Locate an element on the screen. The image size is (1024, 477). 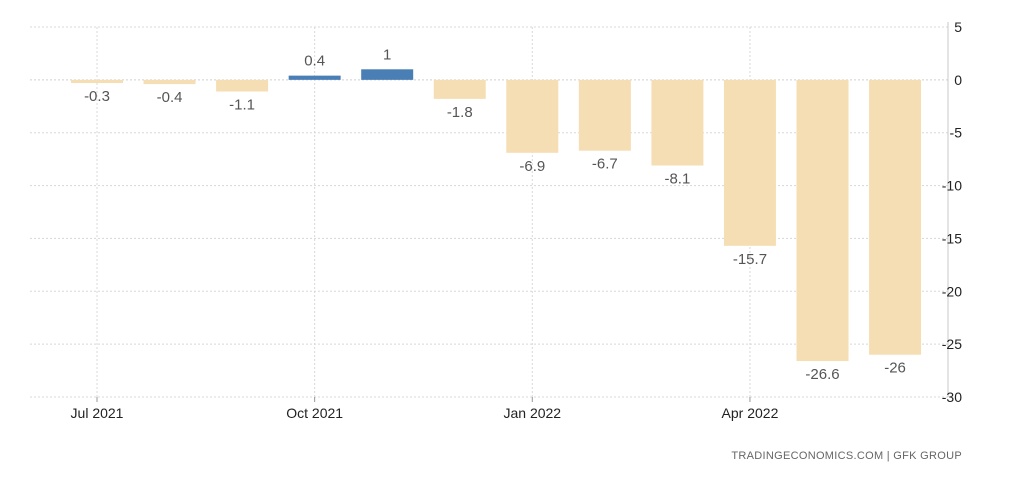
y-tick-label: -5 is located at coordinates (956, 133).